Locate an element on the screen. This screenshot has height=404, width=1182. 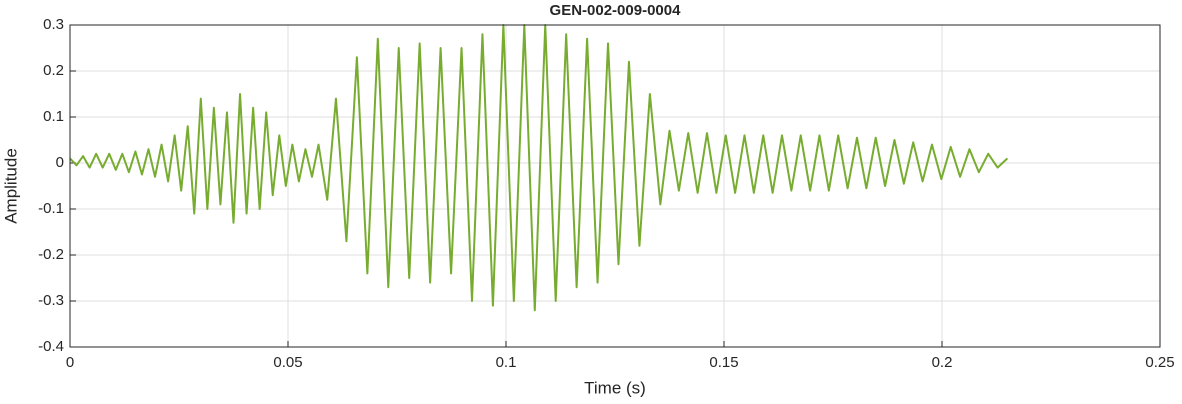
y-tick-label: -0.2 is located at coordinates (51, 254).